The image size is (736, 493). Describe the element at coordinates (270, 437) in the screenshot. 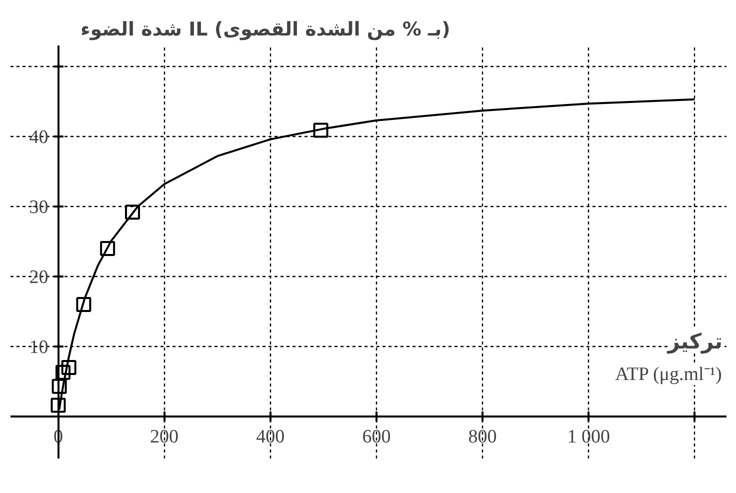

I see `x-tick-label: 400` at that location.